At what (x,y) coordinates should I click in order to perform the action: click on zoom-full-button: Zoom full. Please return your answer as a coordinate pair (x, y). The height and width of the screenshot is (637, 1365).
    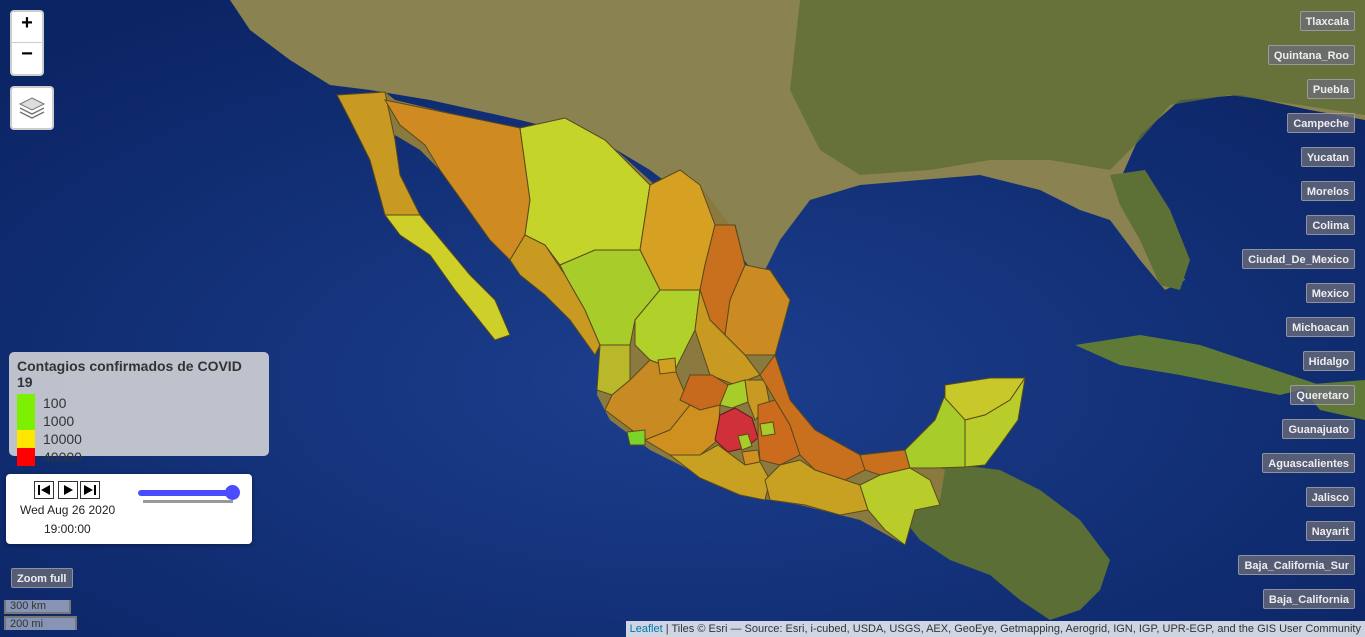
    Looking at the image, I should click on (42, 578).